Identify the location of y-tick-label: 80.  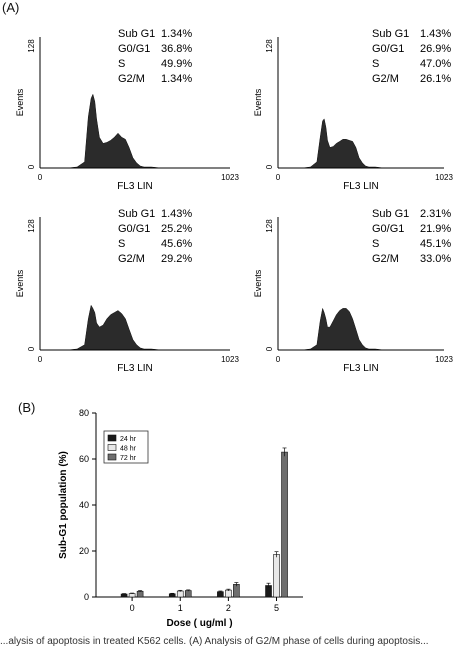
(84, 413).